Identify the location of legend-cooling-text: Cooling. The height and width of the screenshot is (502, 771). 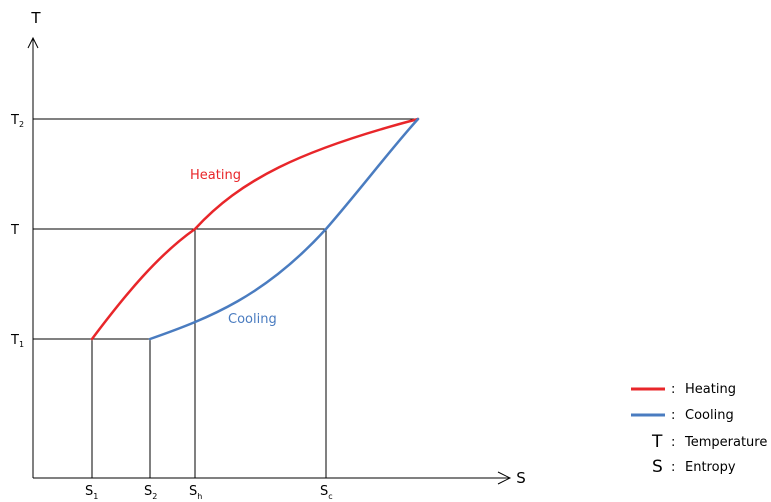
(709, 415).